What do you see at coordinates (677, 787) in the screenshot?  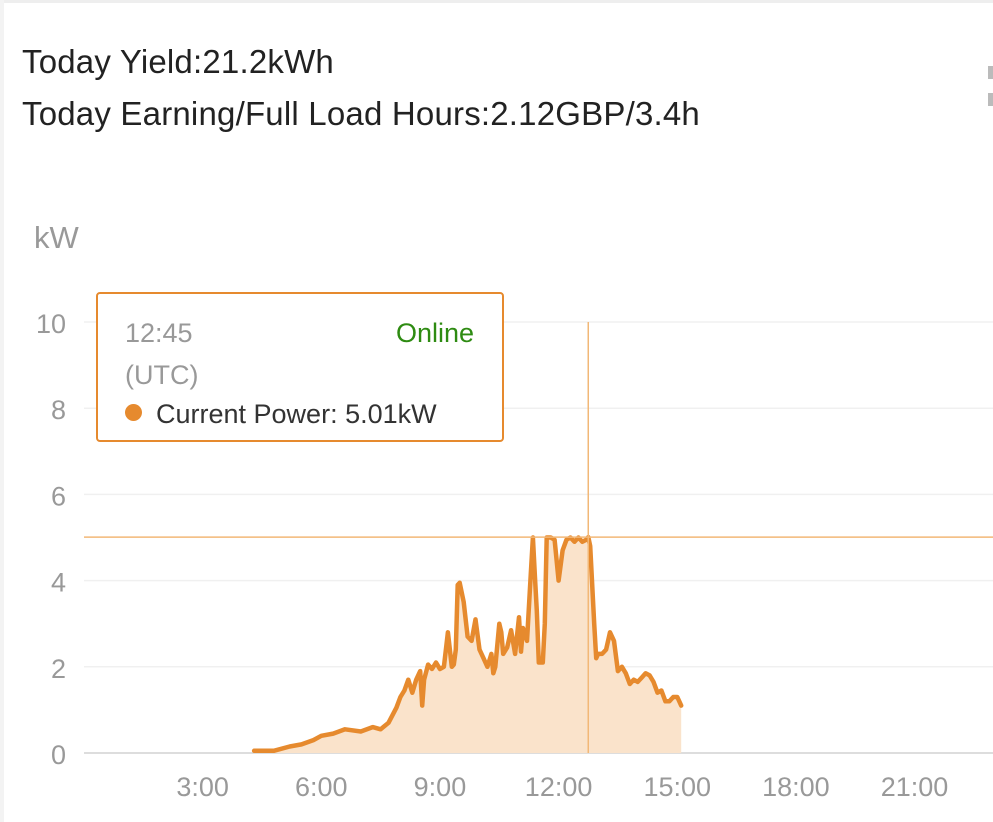 I see `x-tick-label: 15:00` at bounding box center [677, 787].